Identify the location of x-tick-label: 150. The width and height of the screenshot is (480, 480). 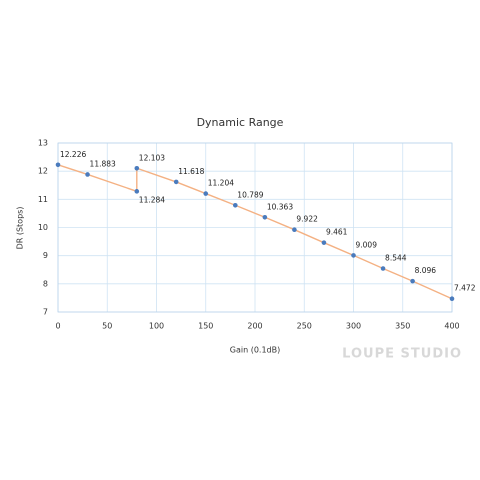
(205, 326).